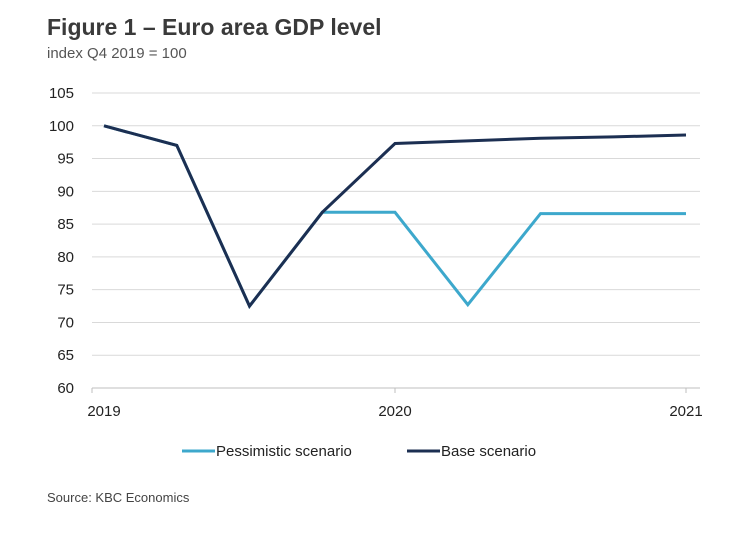 Image resolution: width=740 pixels, height=536 pixels. I want to click on x-axis-ticks: 2019 2020 2021, so click(395, 404).